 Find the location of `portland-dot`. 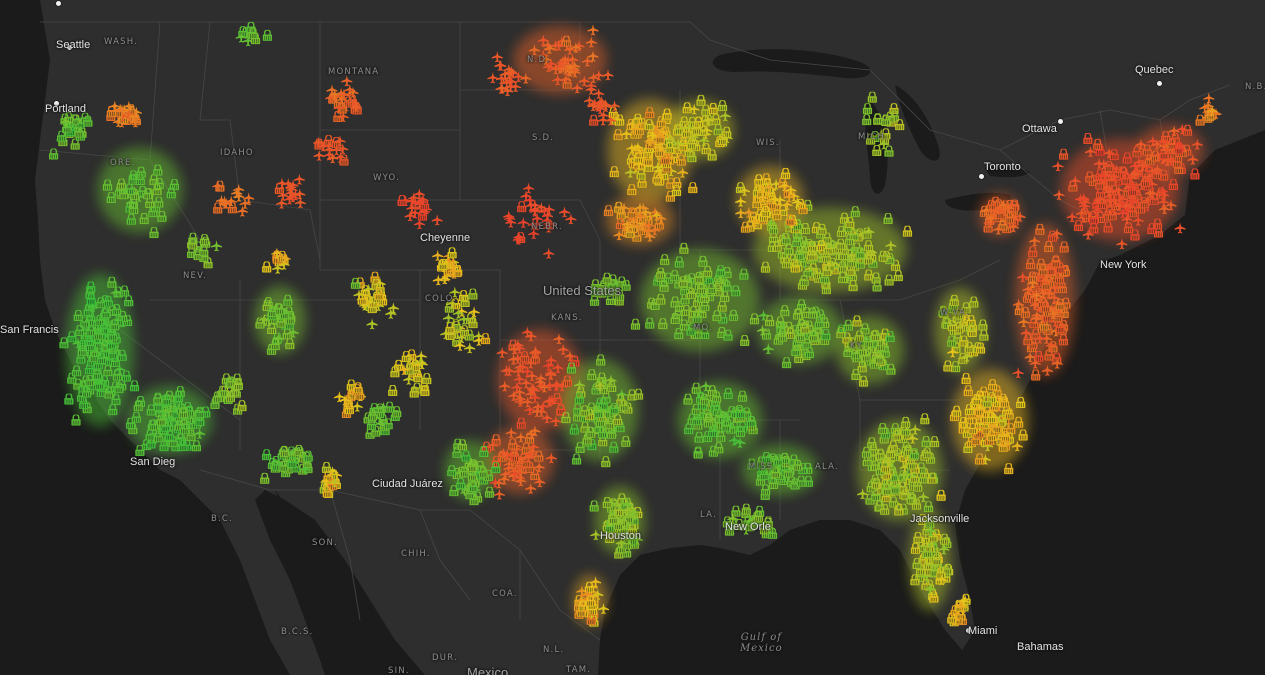

portland-dot is located at coordinates (56, 103).